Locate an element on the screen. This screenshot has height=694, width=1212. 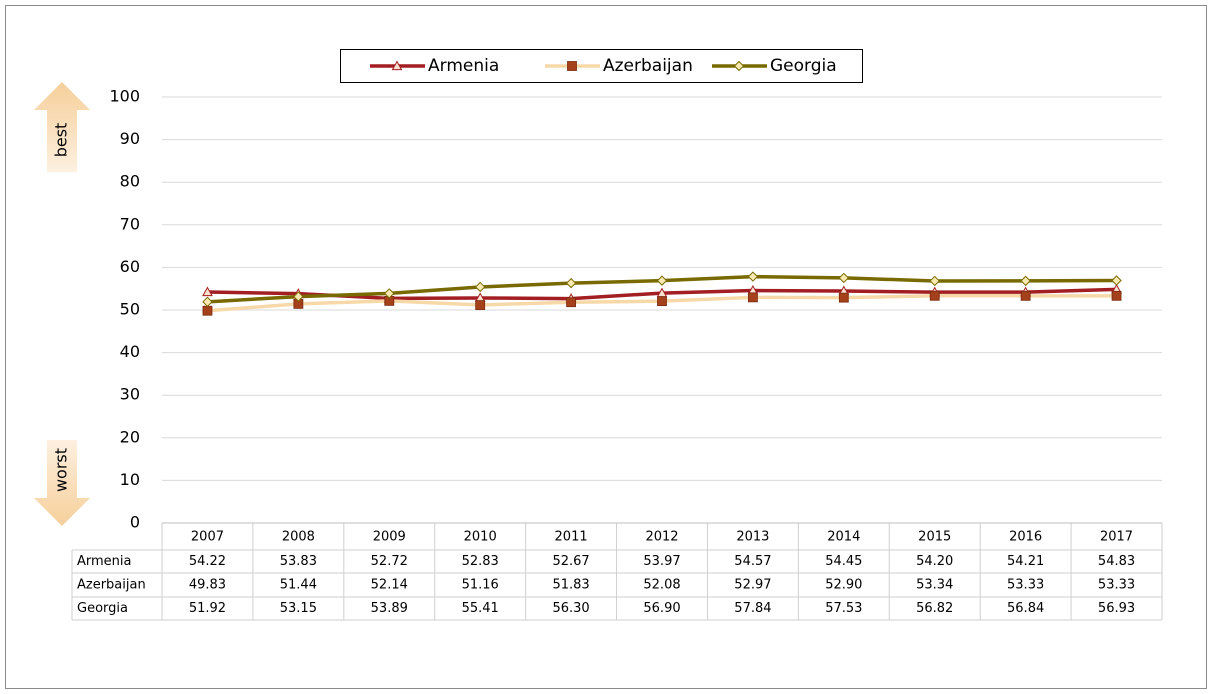
table-row-label: Azerbaijan is located at coordinates (111, 585).